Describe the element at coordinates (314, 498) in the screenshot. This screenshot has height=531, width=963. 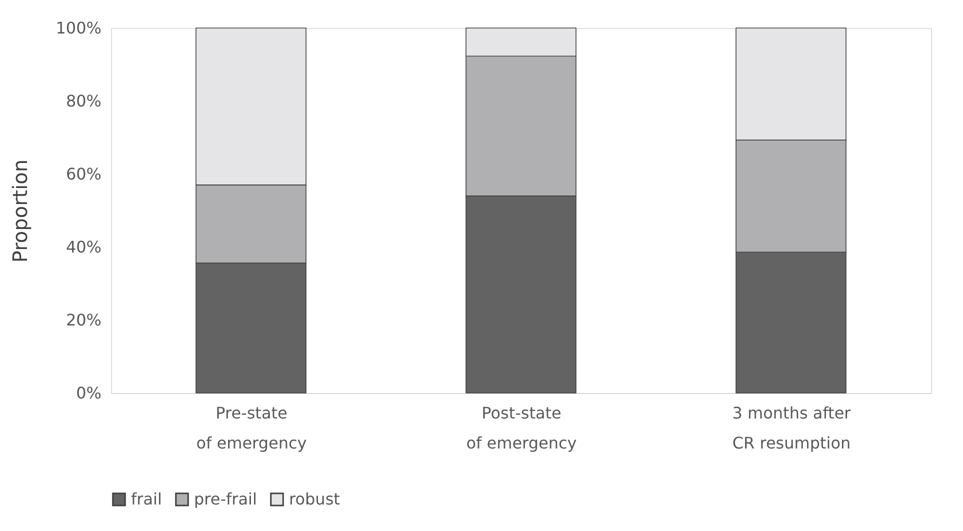
I see `legend-label: robust` at that location.